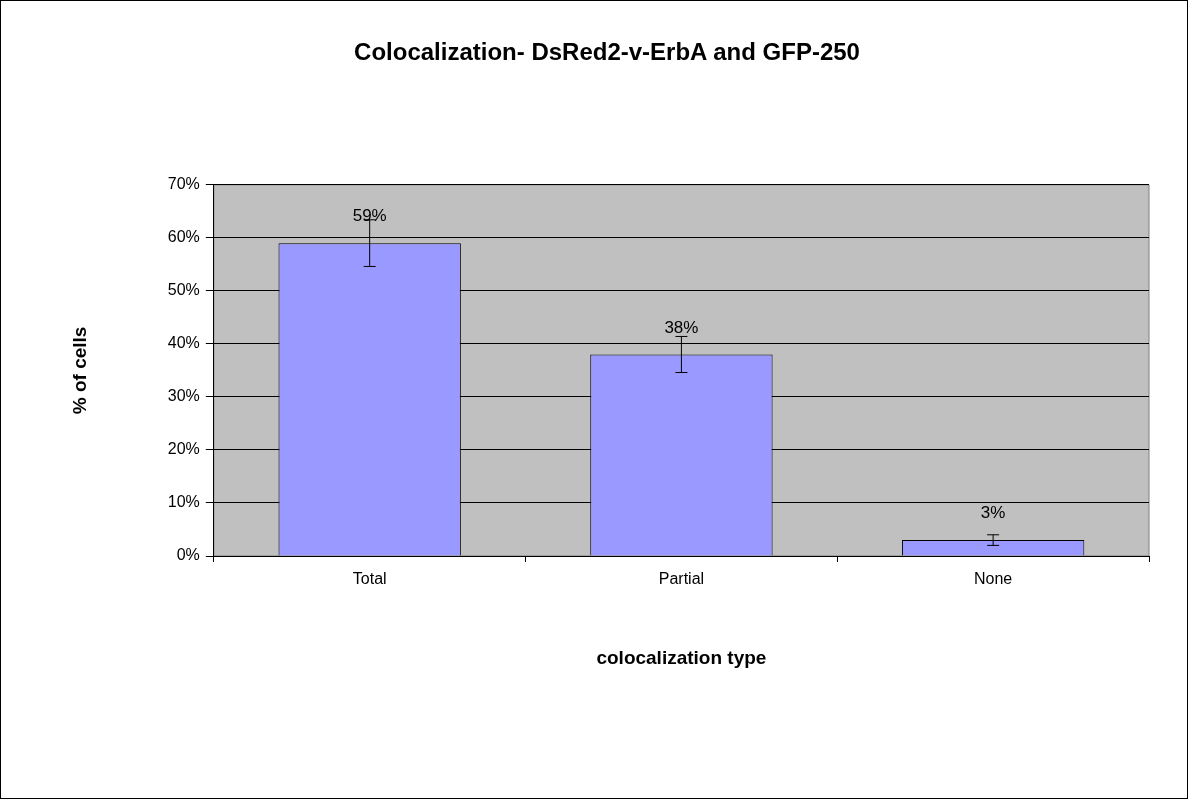 This screenshot has width=1188, height=799. Describe the element at coordinates (681, 657) in the screenshot. I see `x-axis-title: colocalization type` at that location.